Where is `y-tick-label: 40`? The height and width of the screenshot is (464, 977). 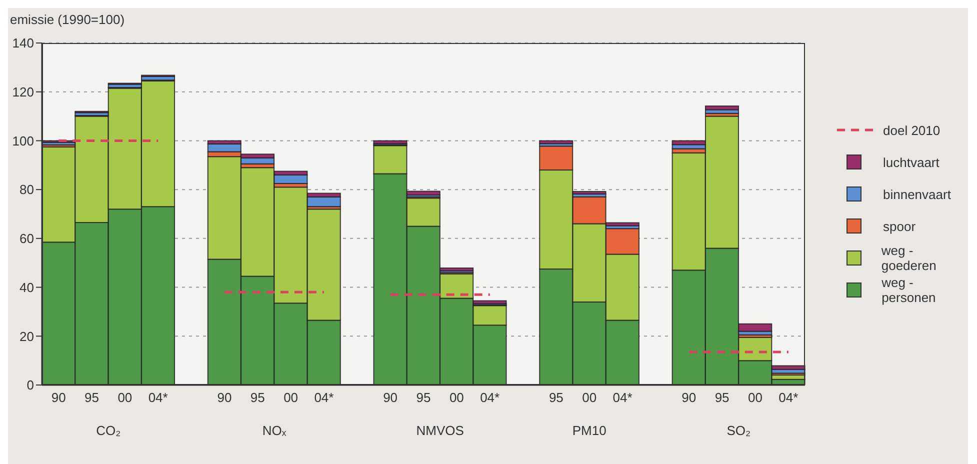
y-tick-label: 40 is located at coordinates (27, 287).